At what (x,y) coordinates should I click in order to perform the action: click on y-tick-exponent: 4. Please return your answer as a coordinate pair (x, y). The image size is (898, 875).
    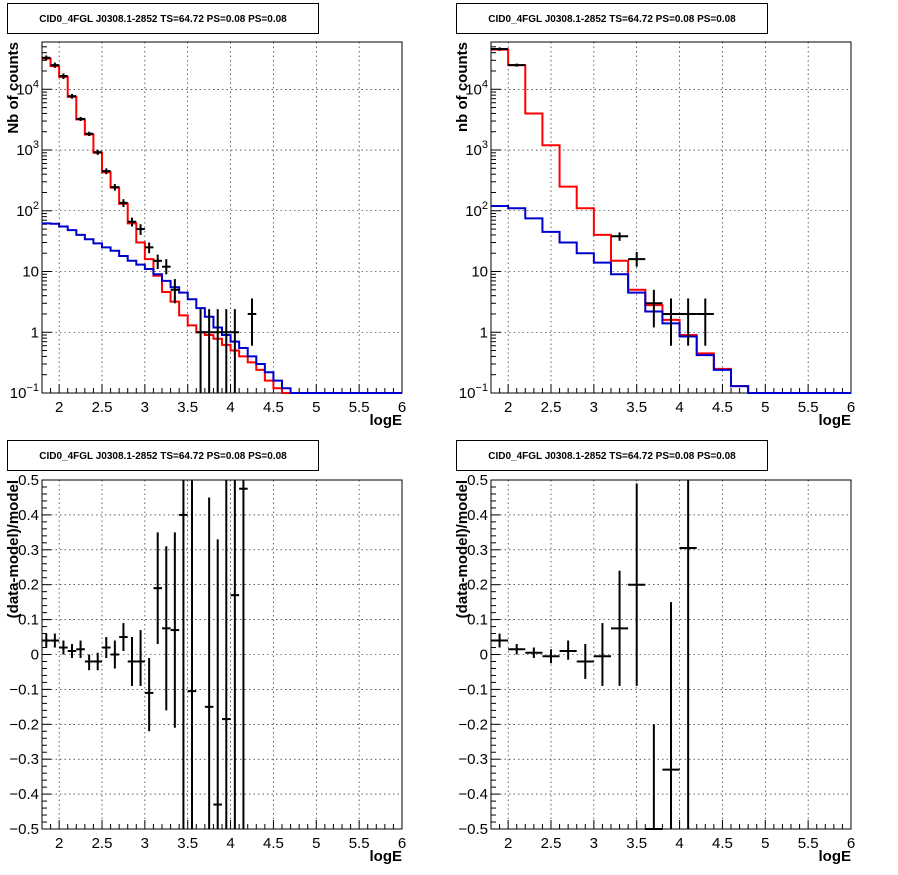
    Looking at the image, I should click on (485, 84).